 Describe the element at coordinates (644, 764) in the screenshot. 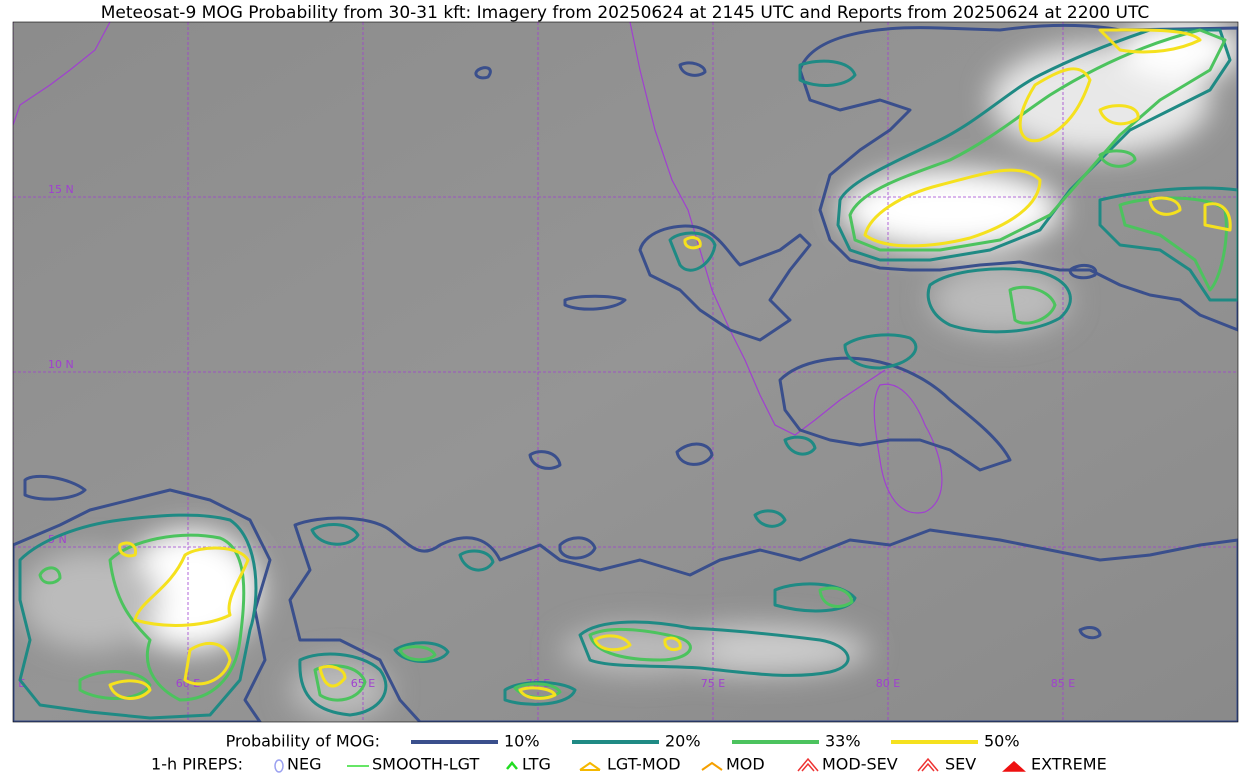

I see `legend-label: LGT-MOD` at that location.